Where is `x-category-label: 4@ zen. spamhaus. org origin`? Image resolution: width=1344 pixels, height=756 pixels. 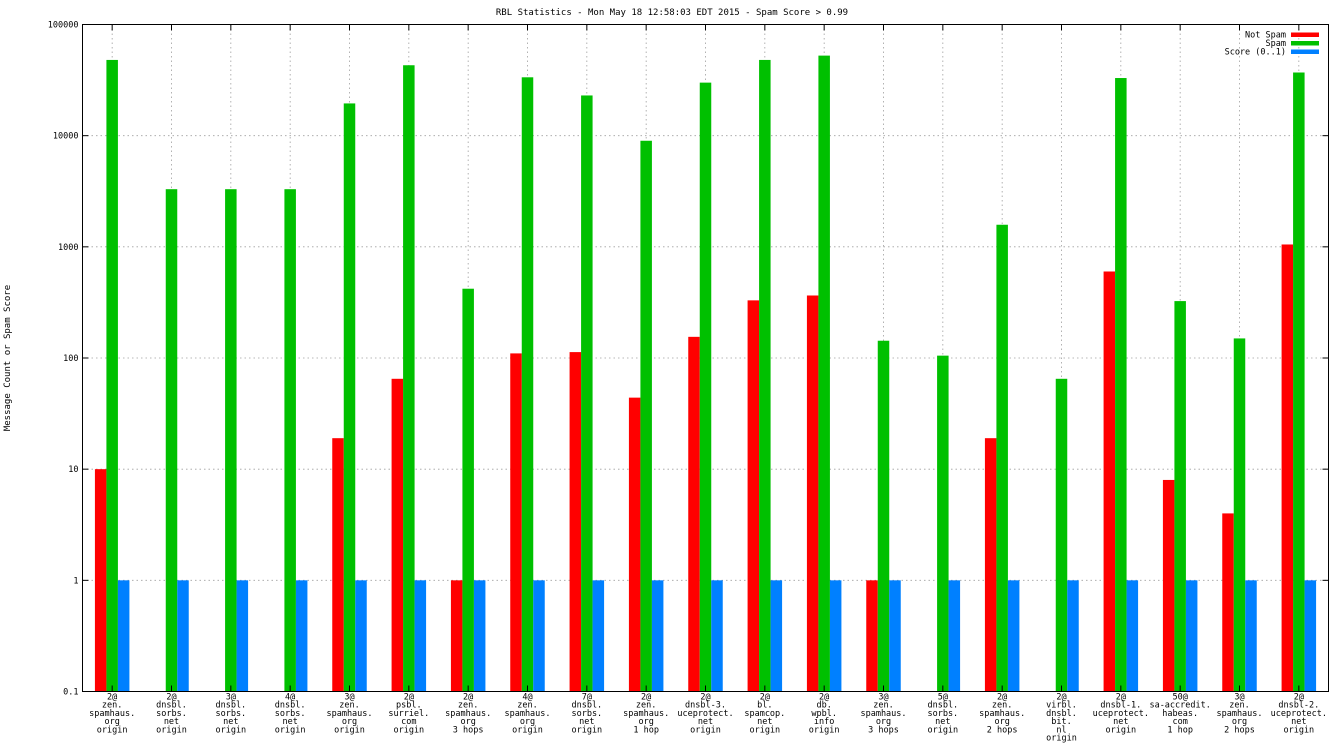 x-category-label: 4@ zen. spamhaus. org origin is located at coordinates (527, 714).